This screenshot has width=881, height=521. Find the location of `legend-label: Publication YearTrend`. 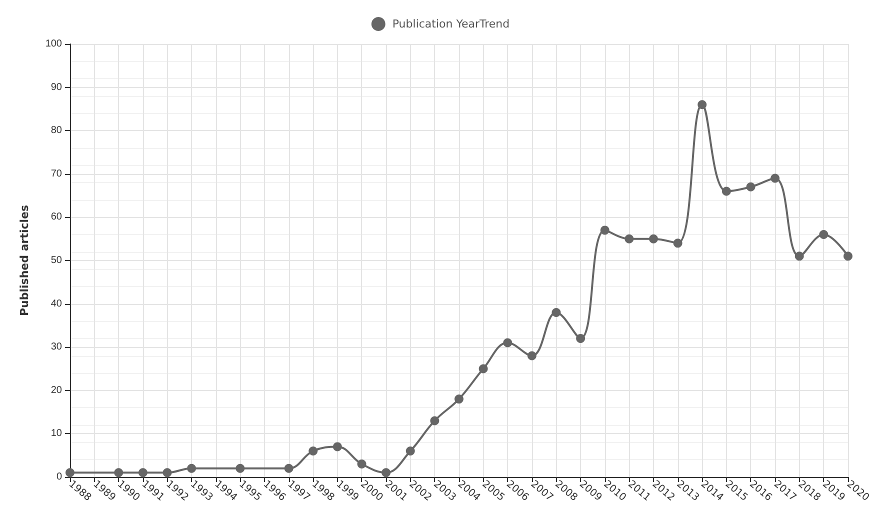

legend-label: Publication YearTrend is located at coordinates (451, 24).